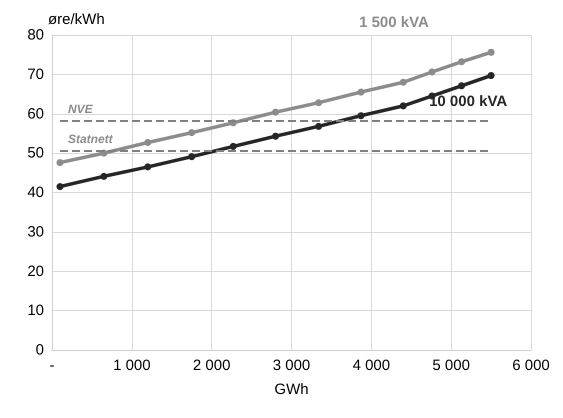 This screenshot has height=418, width=563. What do you see at coordinates (371, 365) in the screenshot?
I see `x-tick-label: 4 000` at bounding box center [371, 365].